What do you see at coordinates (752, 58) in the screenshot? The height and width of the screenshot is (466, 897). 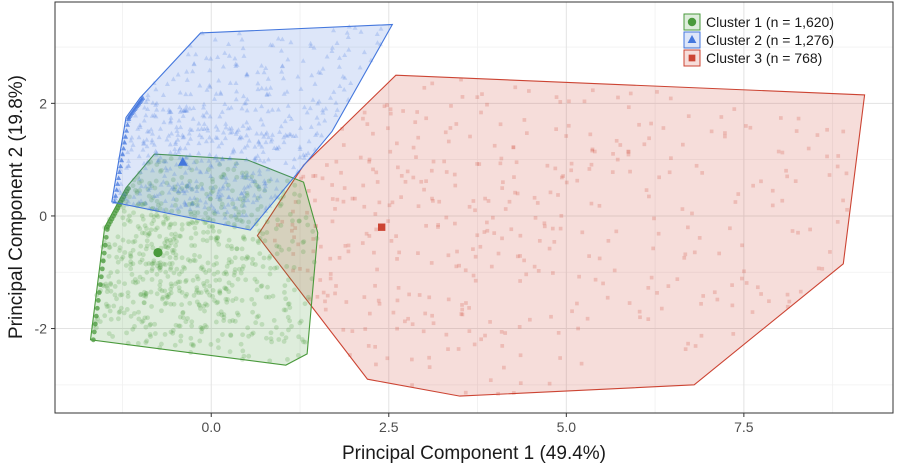 I see `legend-item-cluster-3: Cluster 3 (n = 768)` at bounding box center [752, 58].